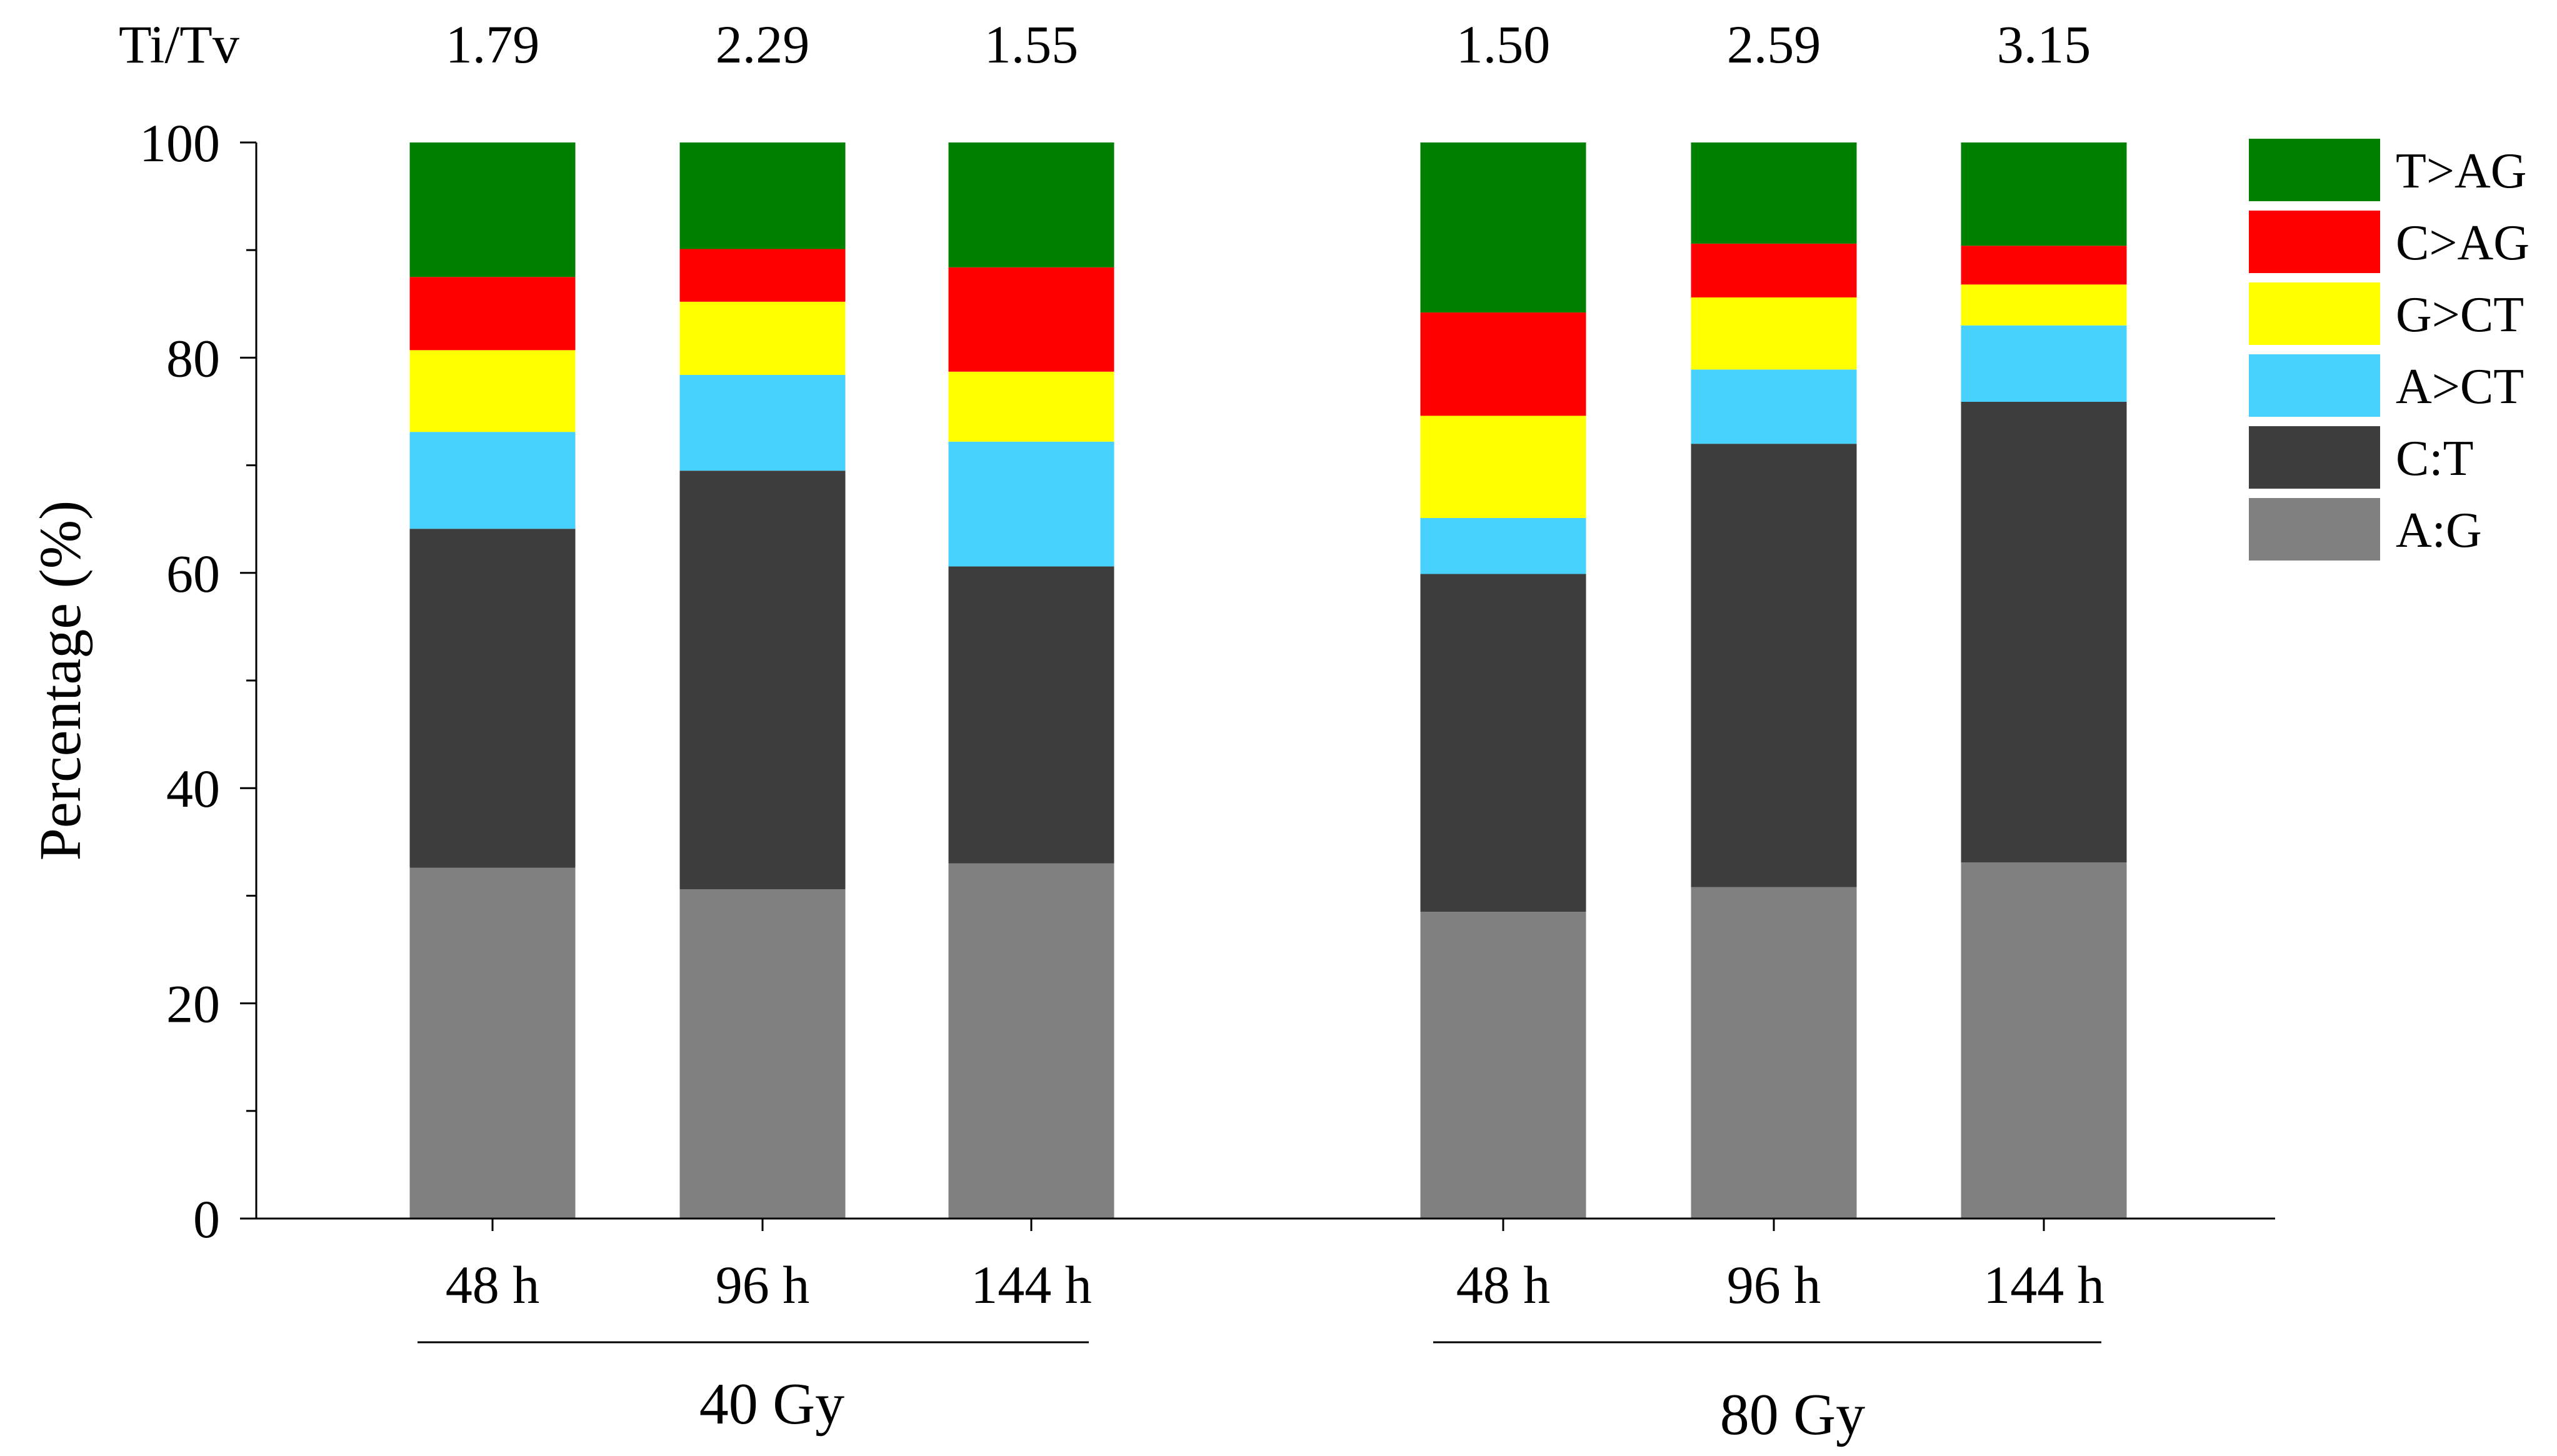  I want to click on legend-label-c-to-ag: C>AG, so click(2462, 243).